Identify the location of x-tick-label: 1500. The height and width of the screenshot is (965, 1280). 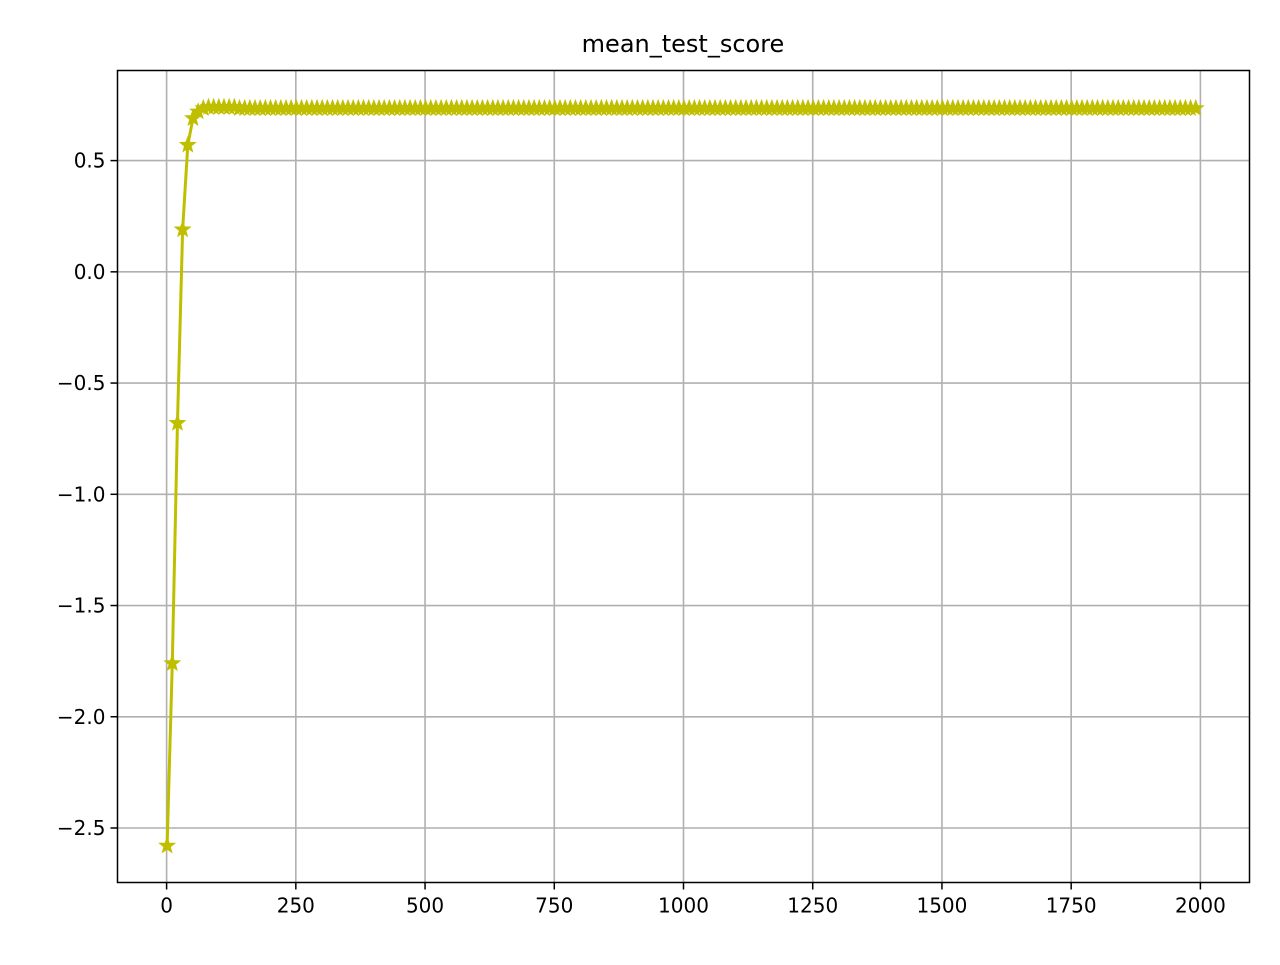
(941, 906).